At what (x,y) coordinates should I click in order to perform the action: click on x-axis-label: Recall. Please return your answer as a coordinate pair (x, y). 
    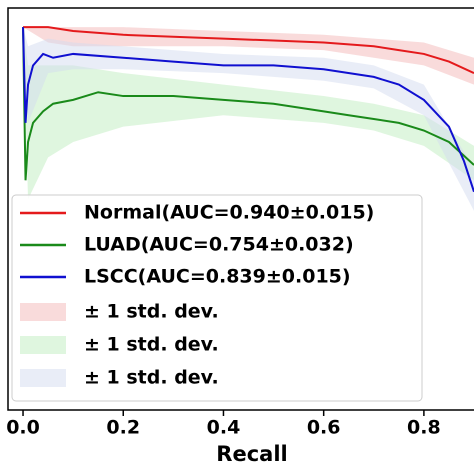
    Looking at the image, I should click on (251, 454).